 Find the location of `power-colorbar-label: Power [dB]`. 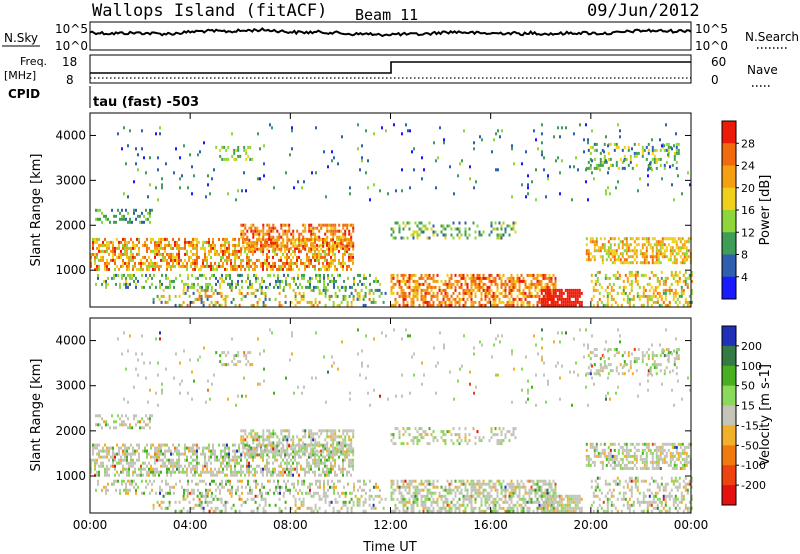

power-colorbar-label: Power [dB] is located at coordinates (765, 210).